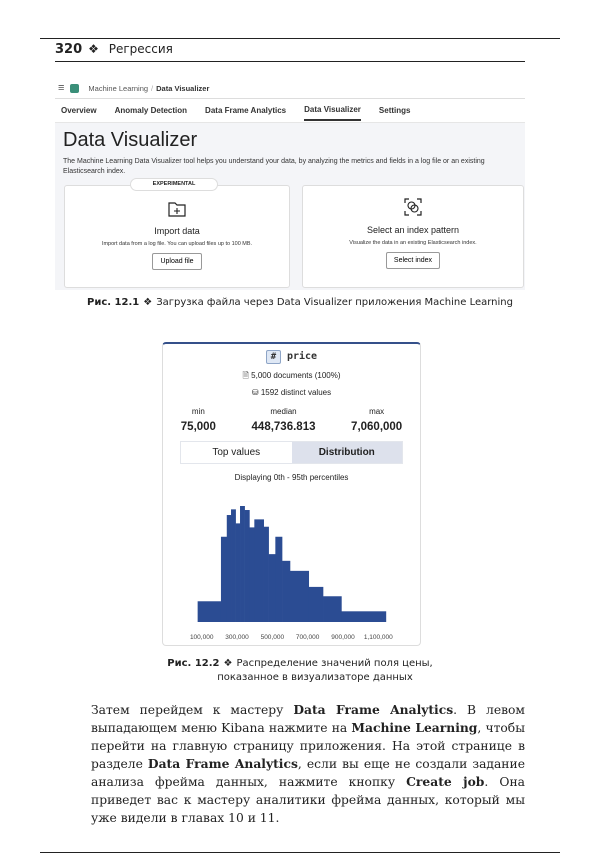 The height and width of the screenshot is (855, 600). What do you see at coordinates (198, 427) in the screenshot?
I see `min-value: 75,000` at bounding box center [198, 427].